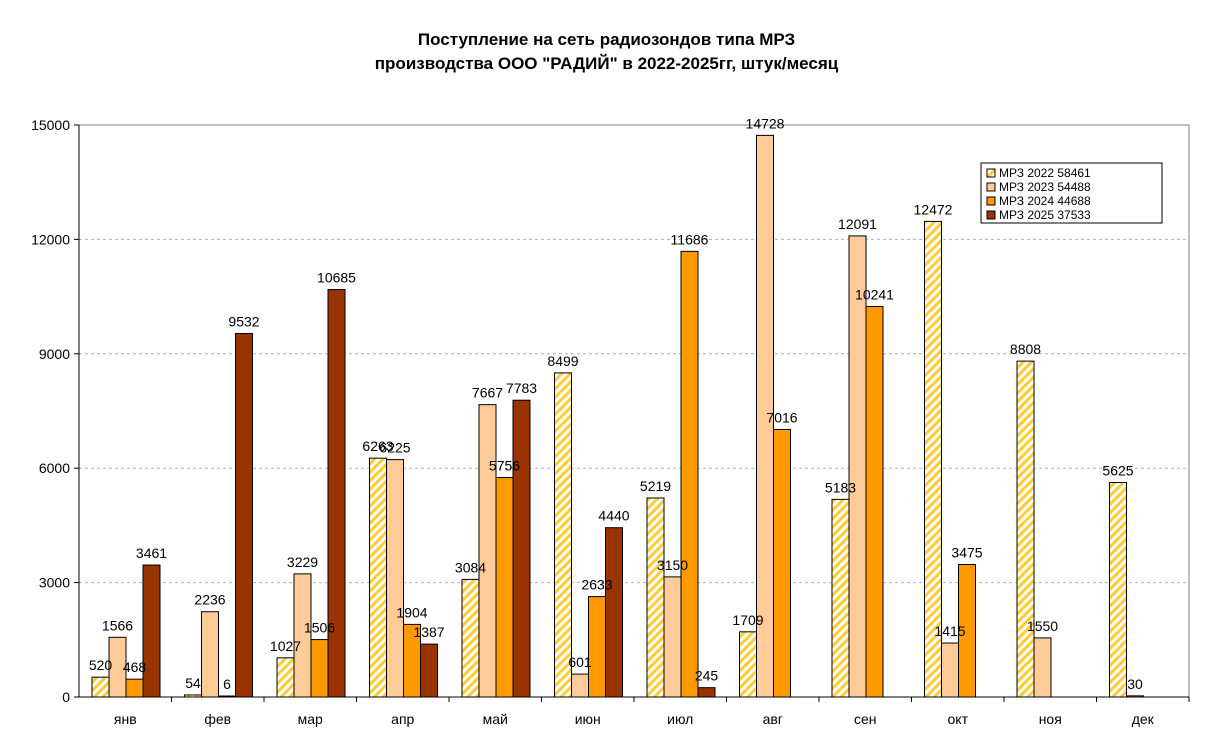 The width and height of the screenshot is (1213, 755). Describe the element at coordinates (336, 493) in the screenshot. I see `bar-3-мар` at that location.